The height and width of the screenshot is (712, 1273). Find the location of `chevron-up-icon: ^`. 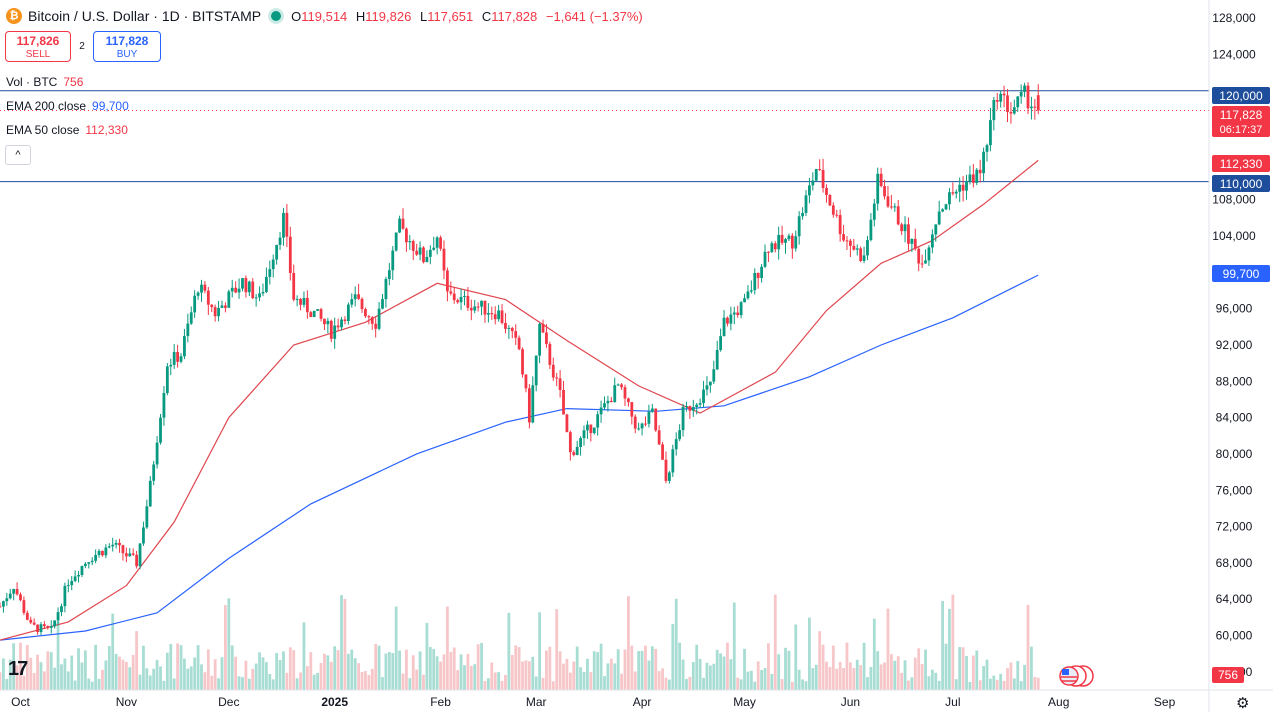

chevron-up-icon: ^ is located at coordinates (18, 155).